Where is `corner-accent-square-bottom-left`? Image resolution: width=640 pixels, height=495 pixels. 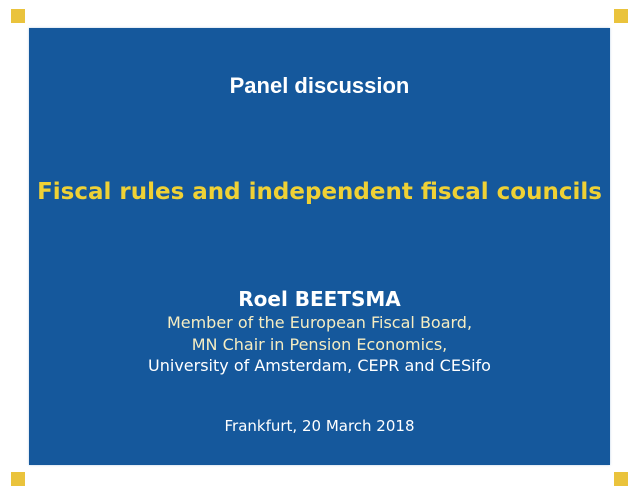
corner-accent-square-bottom-left is located at coordinates (18, 479).